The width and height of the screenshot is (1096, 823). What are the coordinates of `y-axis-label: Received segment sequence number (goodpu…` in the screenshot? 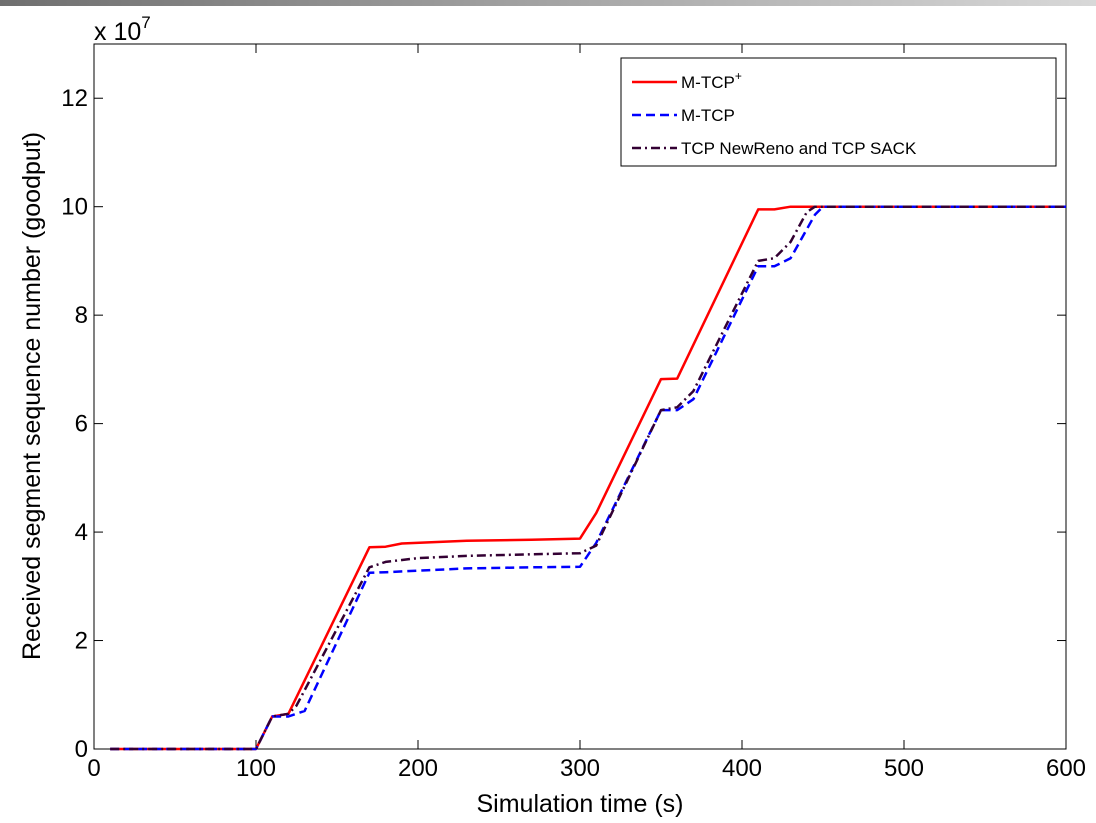 It's located at (32, 396).